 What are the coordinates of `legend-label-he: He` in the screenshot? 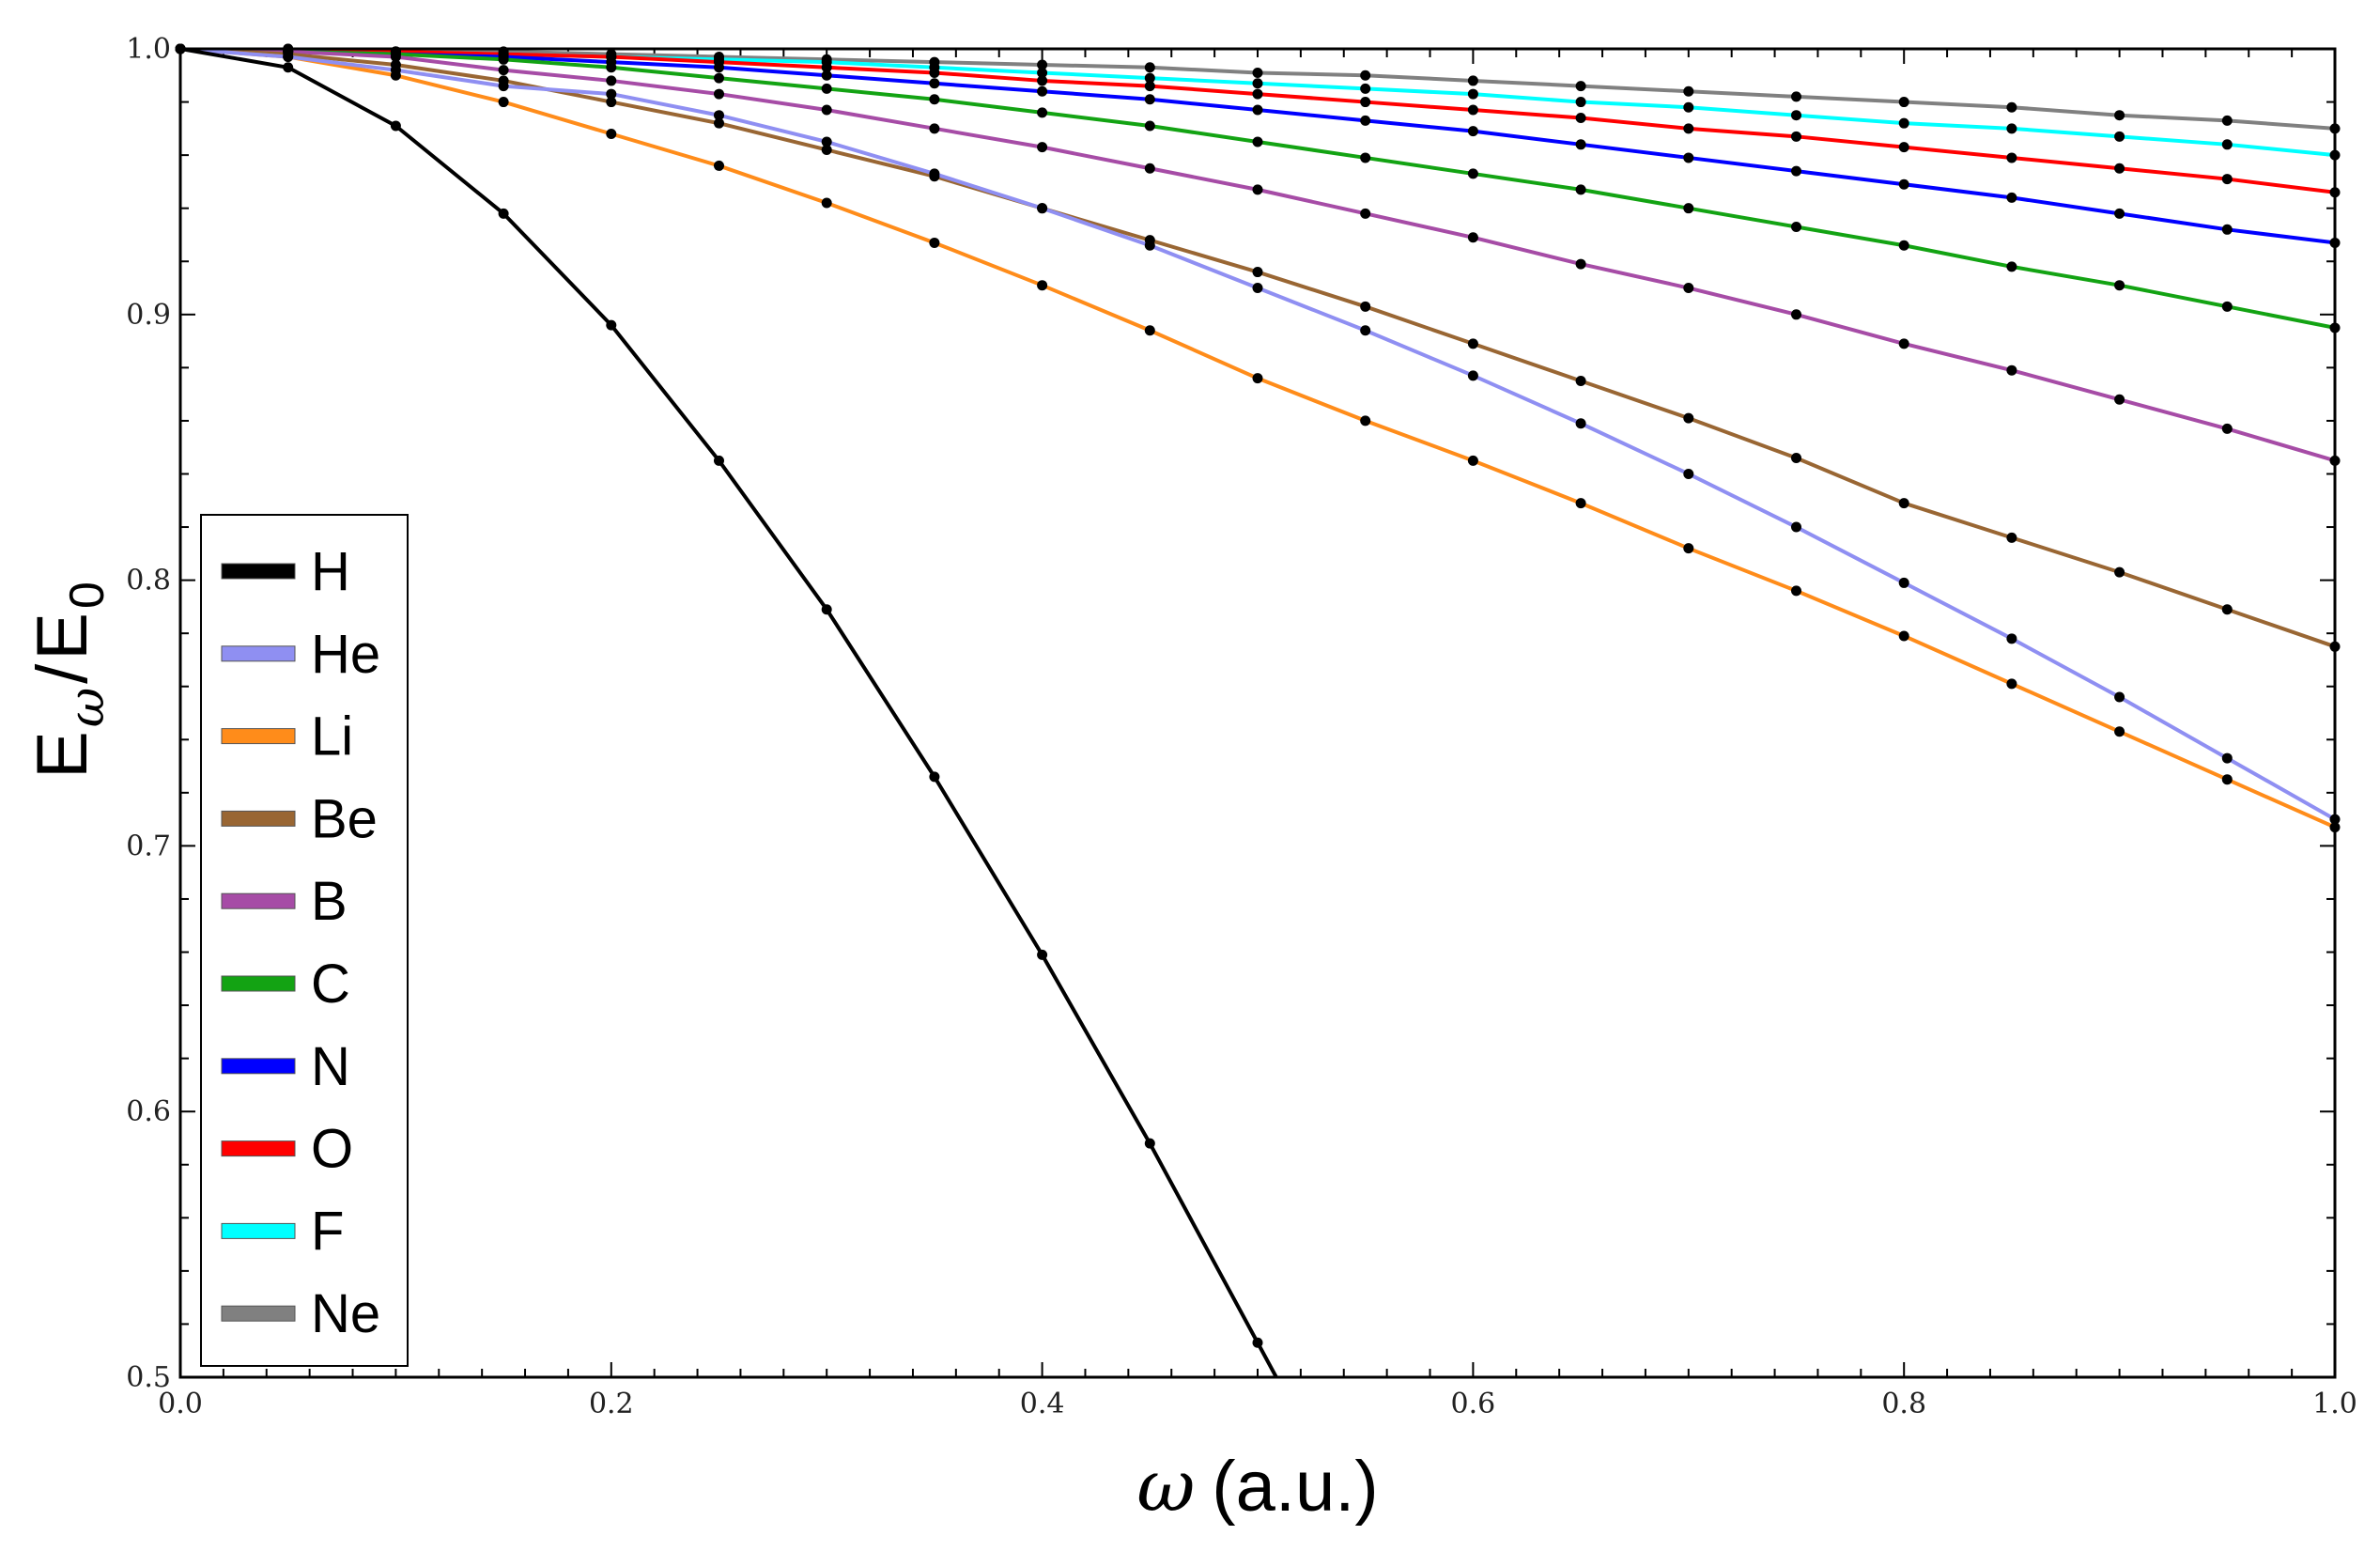 It's located at (346, 655).